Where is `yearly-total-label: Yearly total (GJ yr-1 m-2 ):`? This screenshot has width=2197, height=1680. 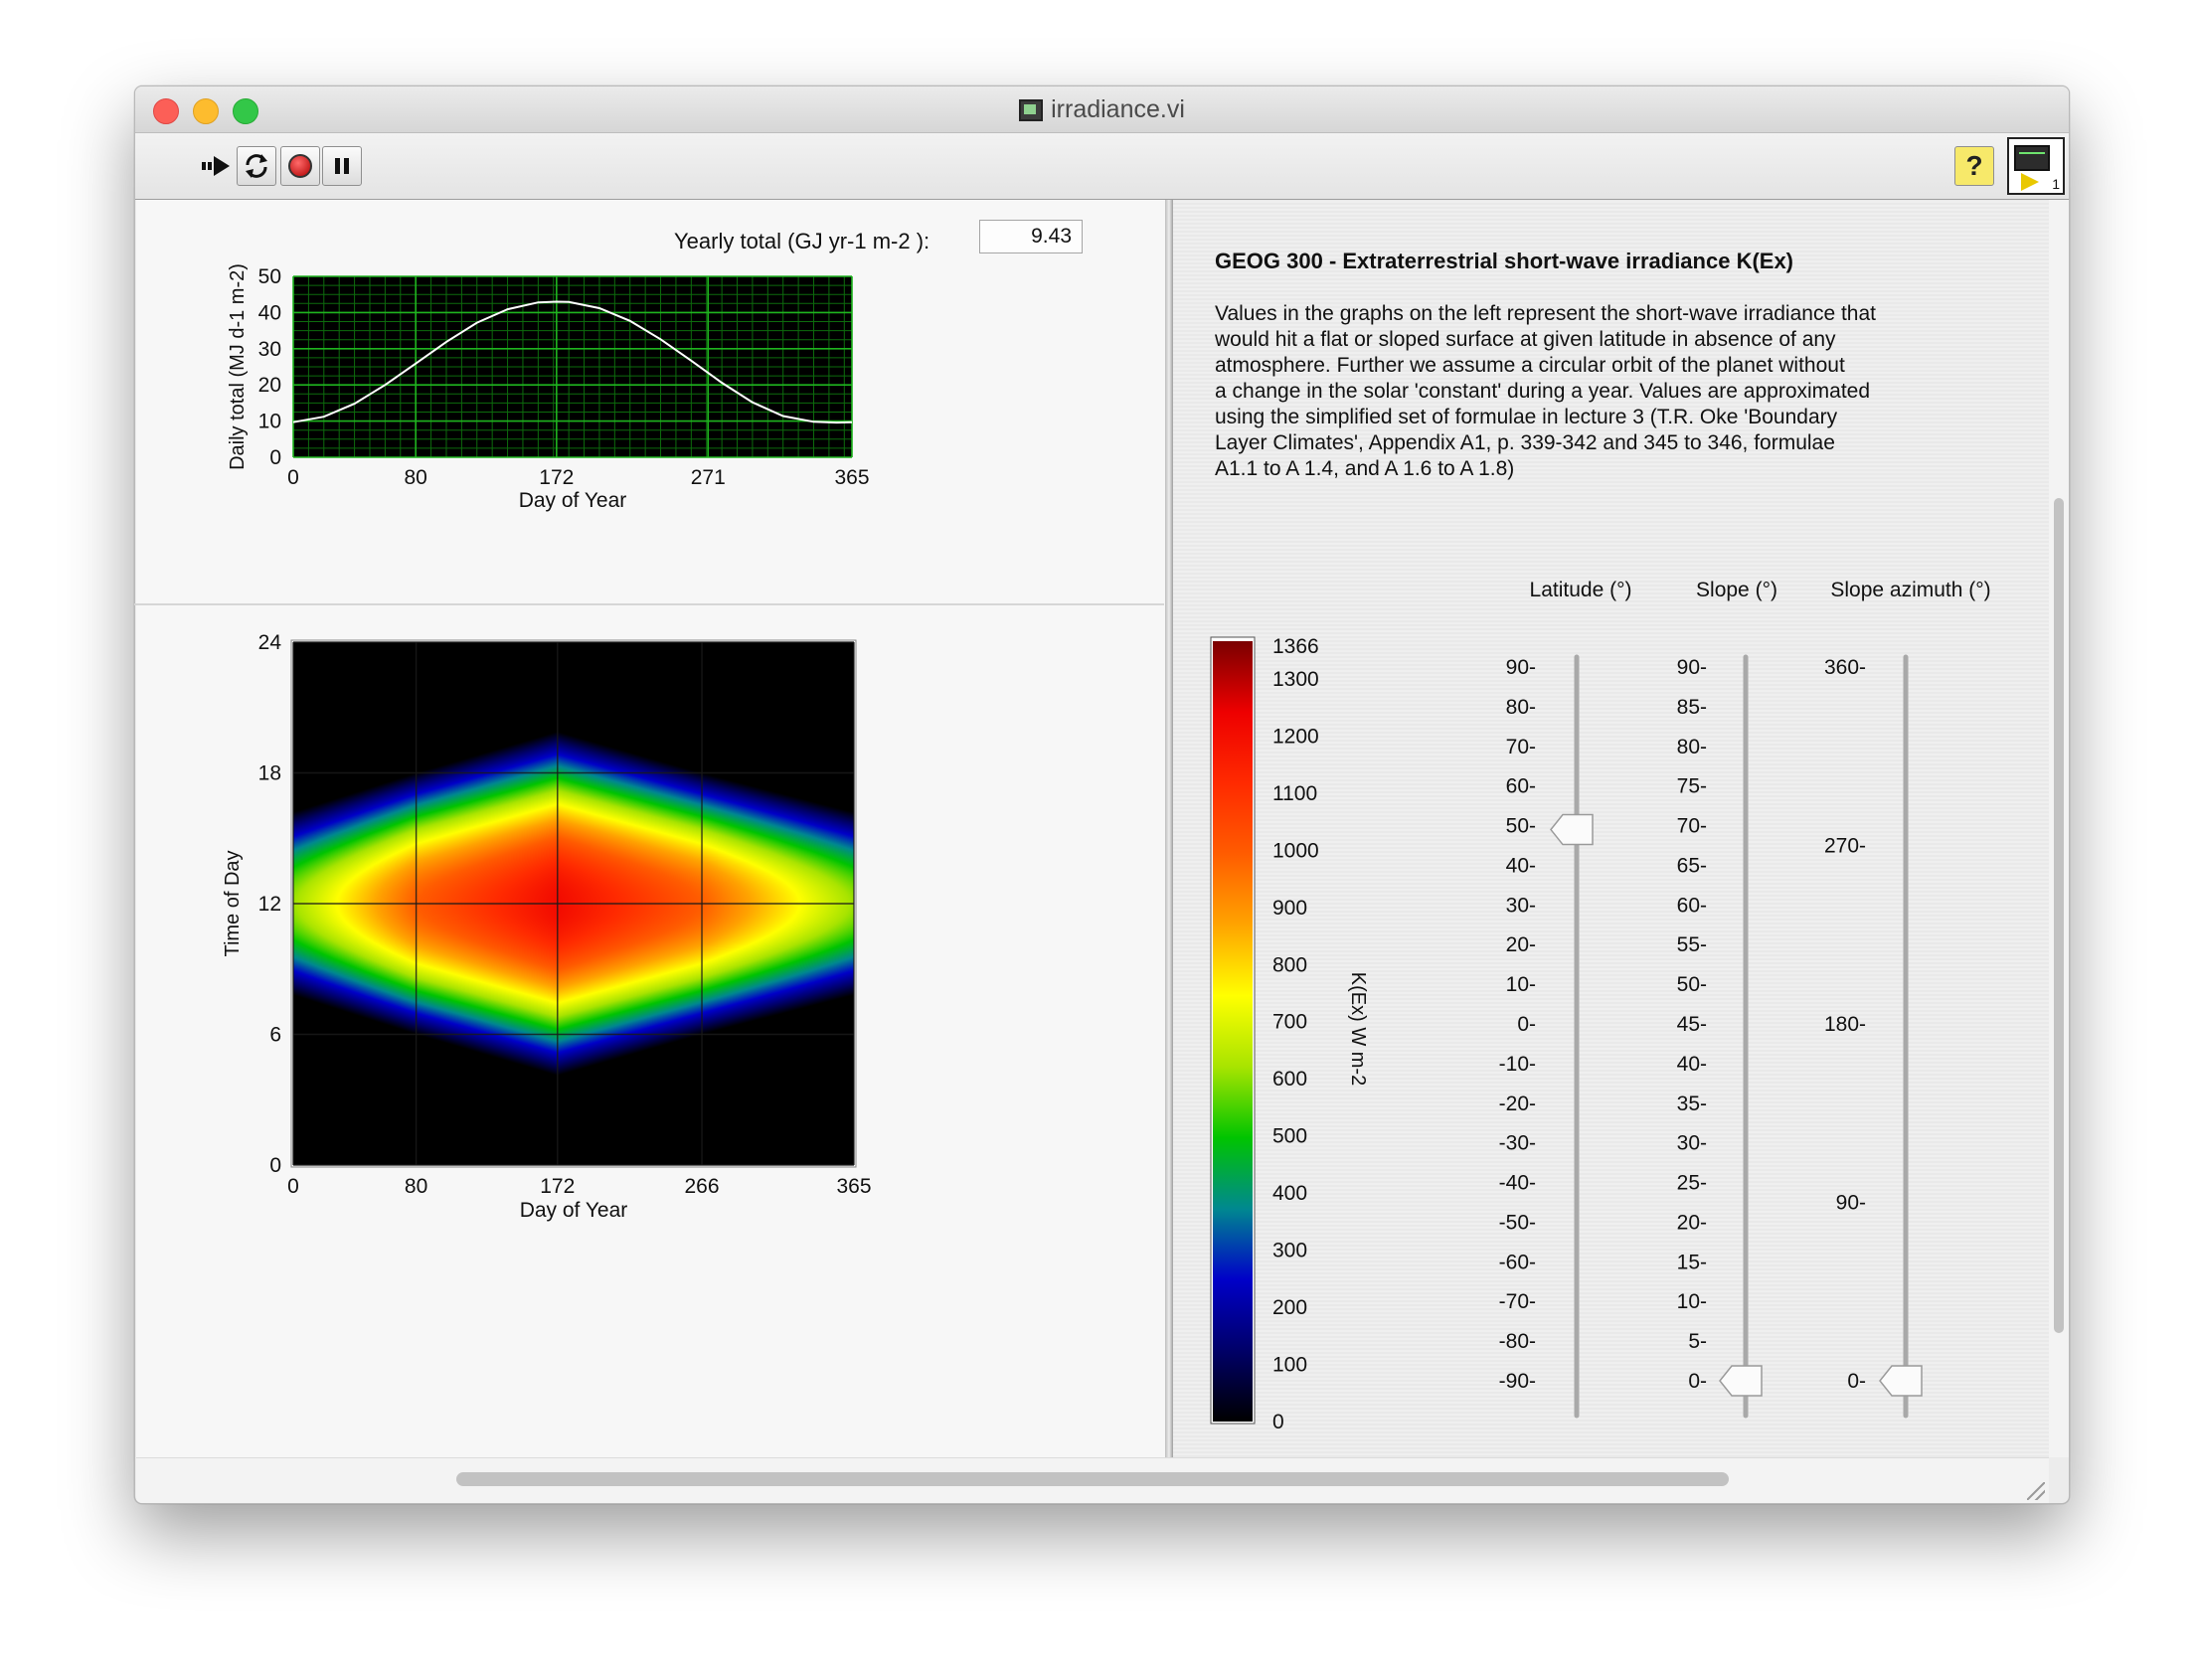
yearly-total-label: Yearly total (GJ yr-1 m-2 ): is located at coordinates (802, 241).